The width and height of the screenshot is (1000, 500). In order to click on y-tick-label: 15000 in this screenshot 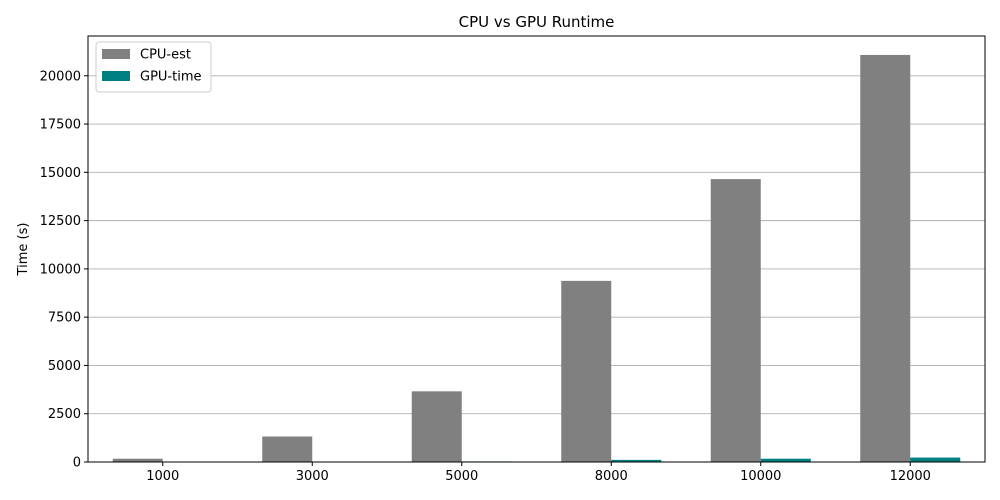, I will do `click(60, 173)`.